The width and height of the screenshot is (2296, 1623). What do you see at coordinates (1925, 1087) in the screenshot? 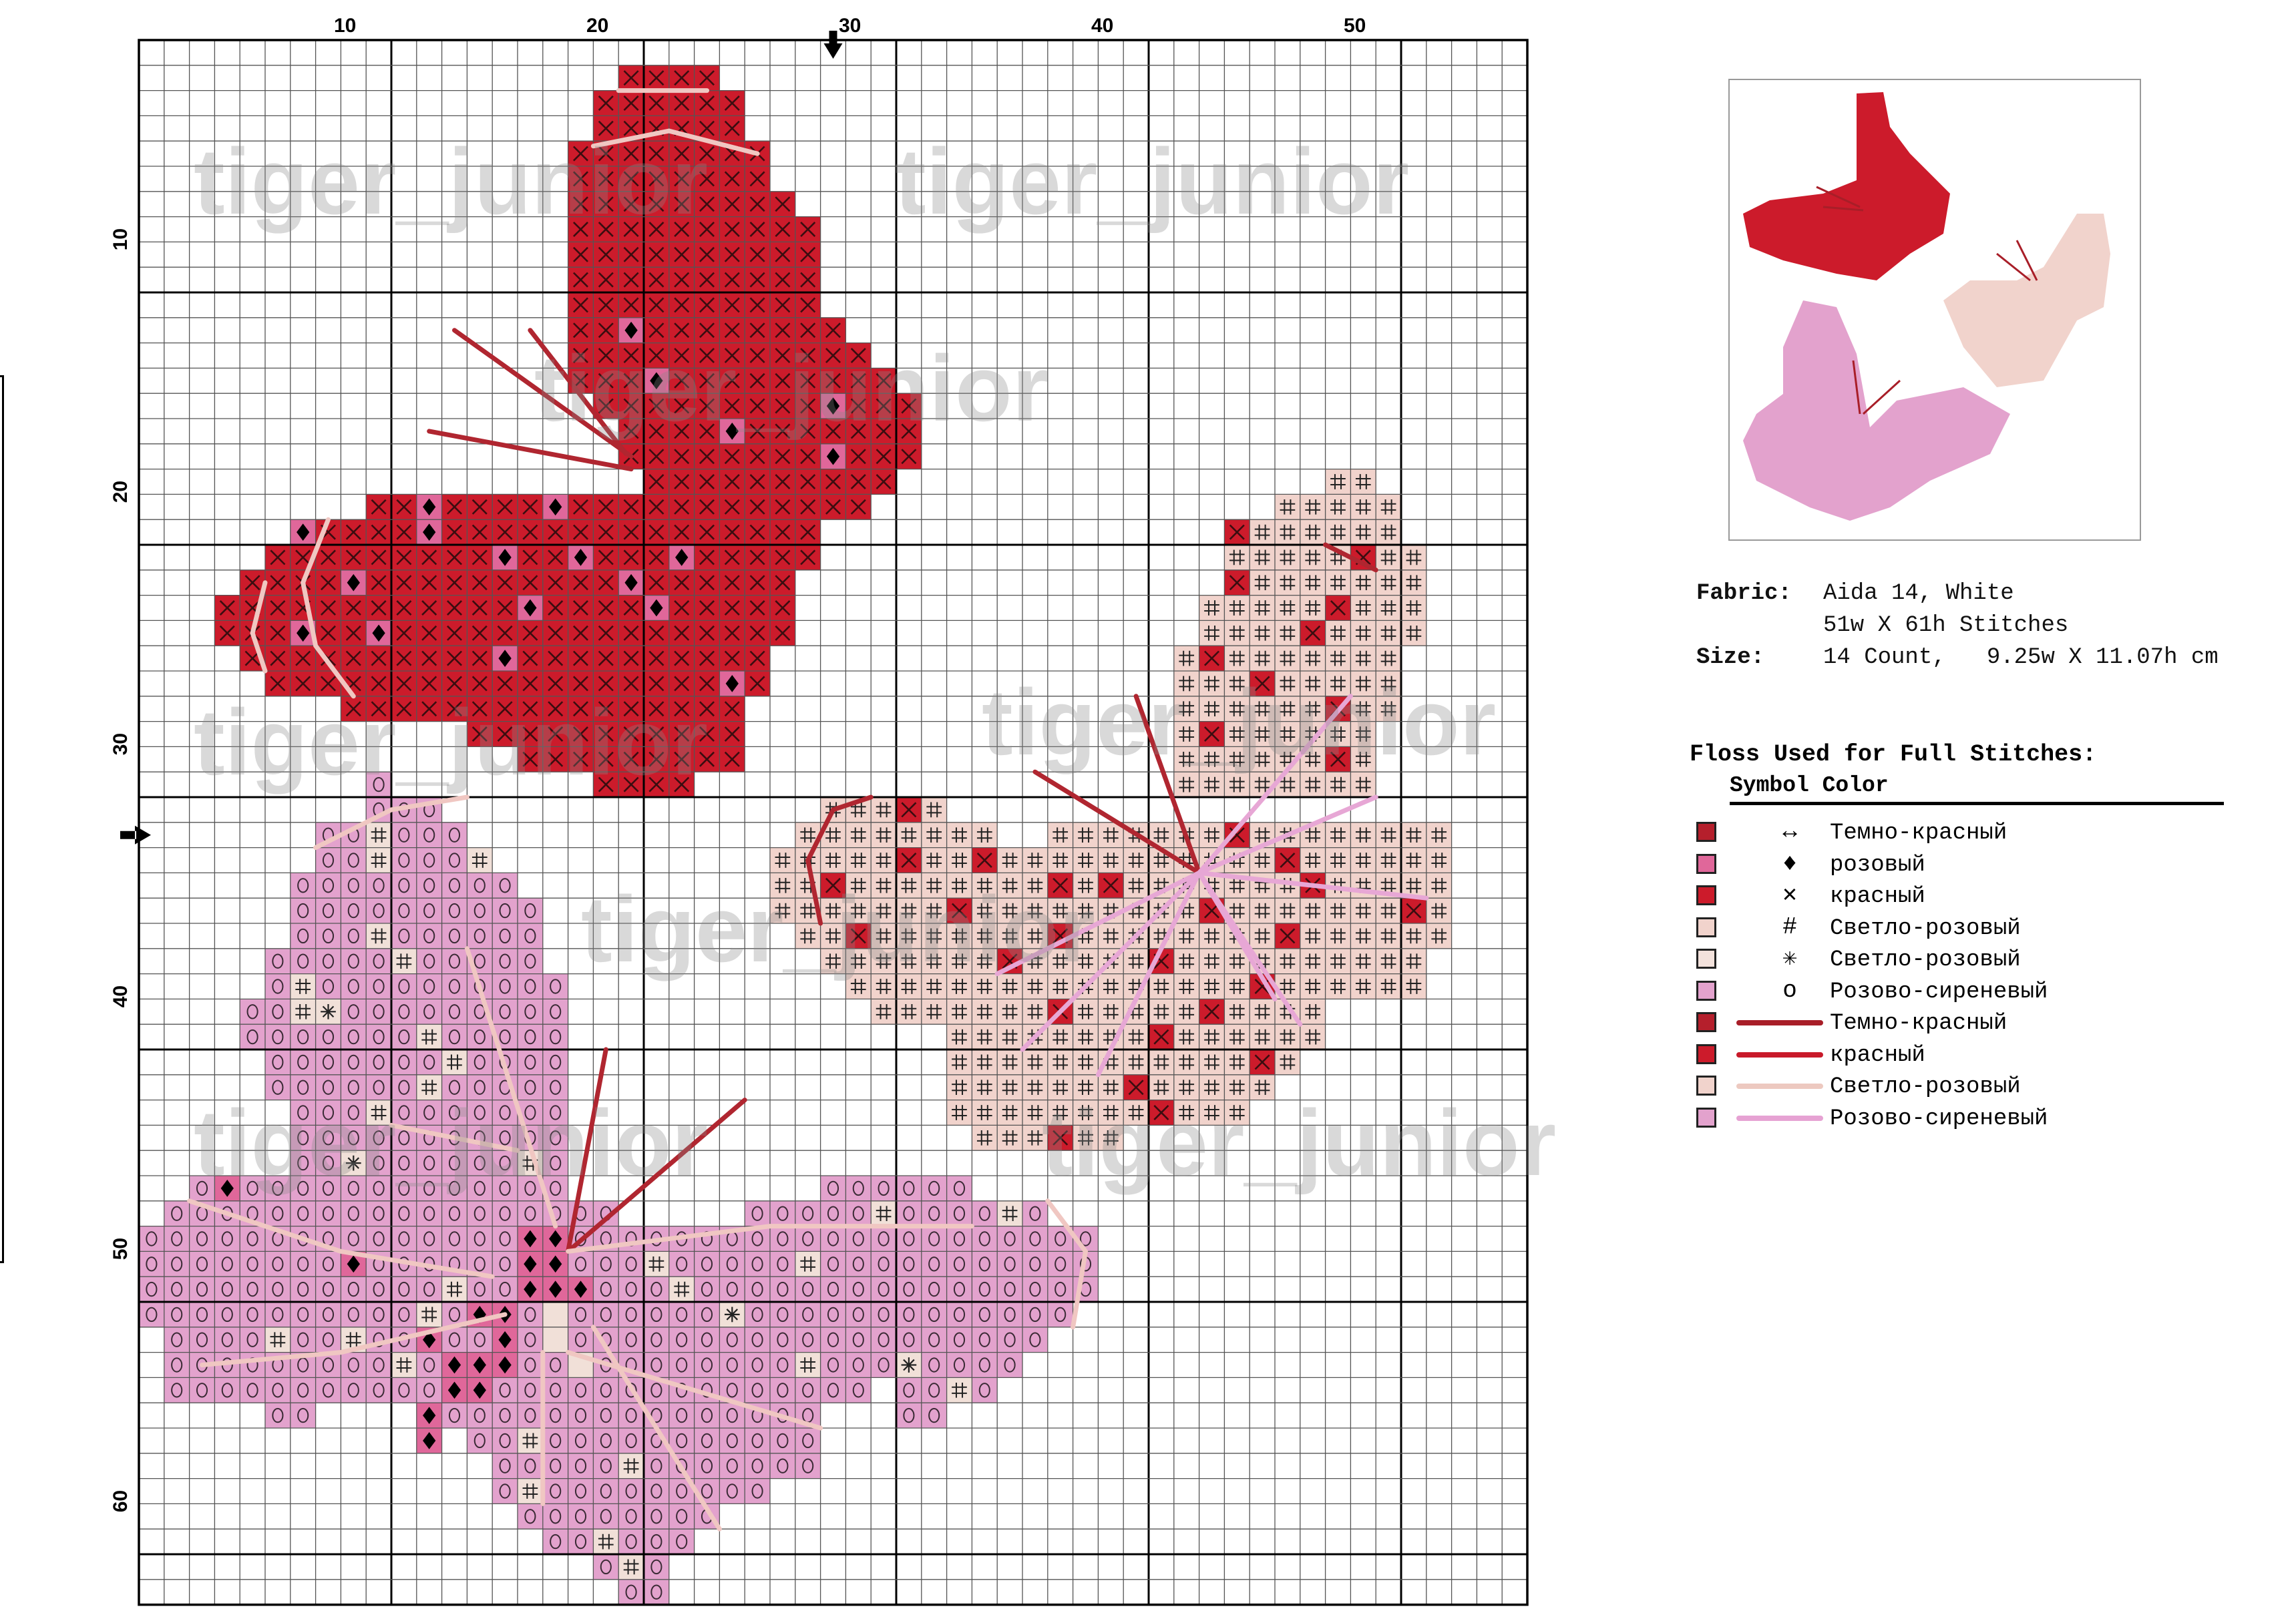
I see `legend-color-name: Светло-розовый` at bounding box center [1925, 1087].